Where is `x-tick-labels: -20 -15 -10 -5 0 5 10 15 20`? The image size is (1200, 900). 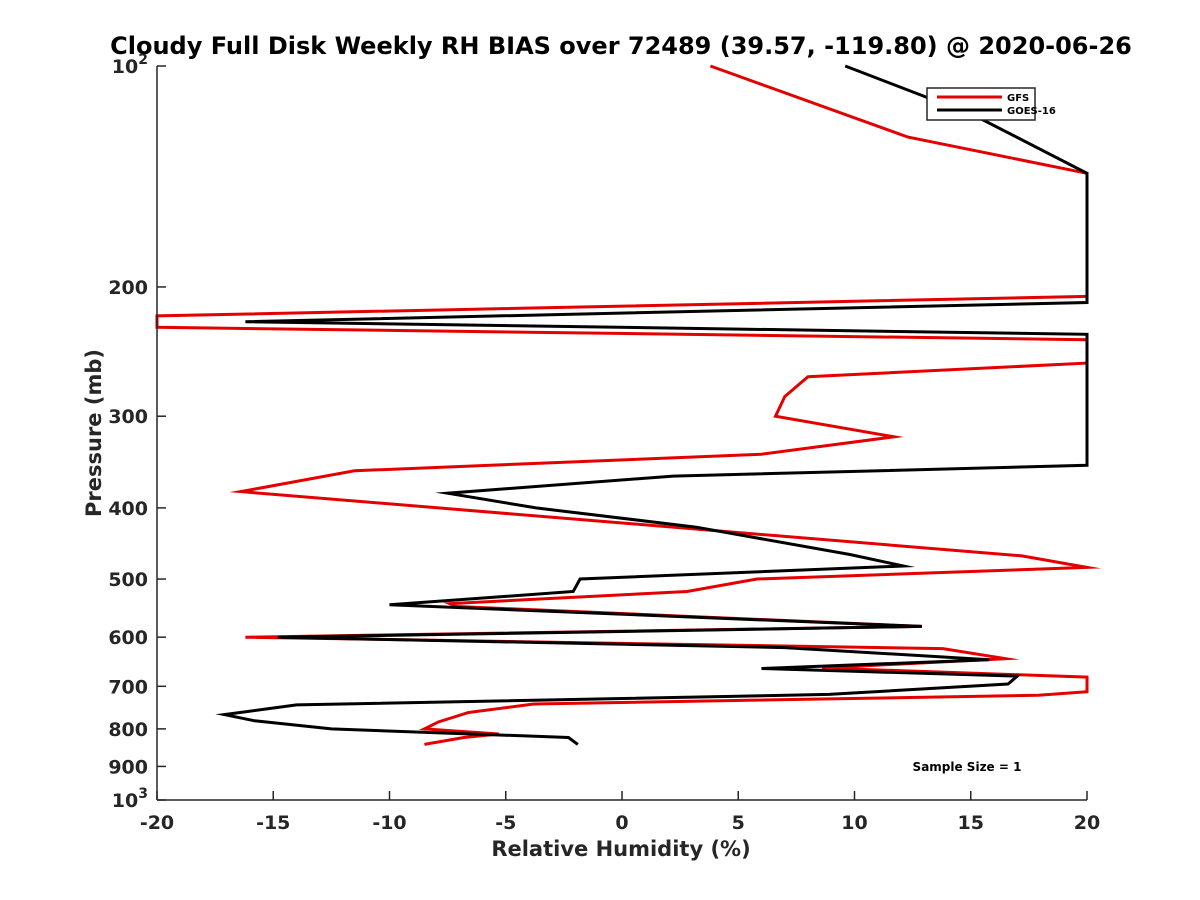 x-tick-labels: -20 -15 -10 -5 0 5 10 15 20 is located at coordinates (620, 823).